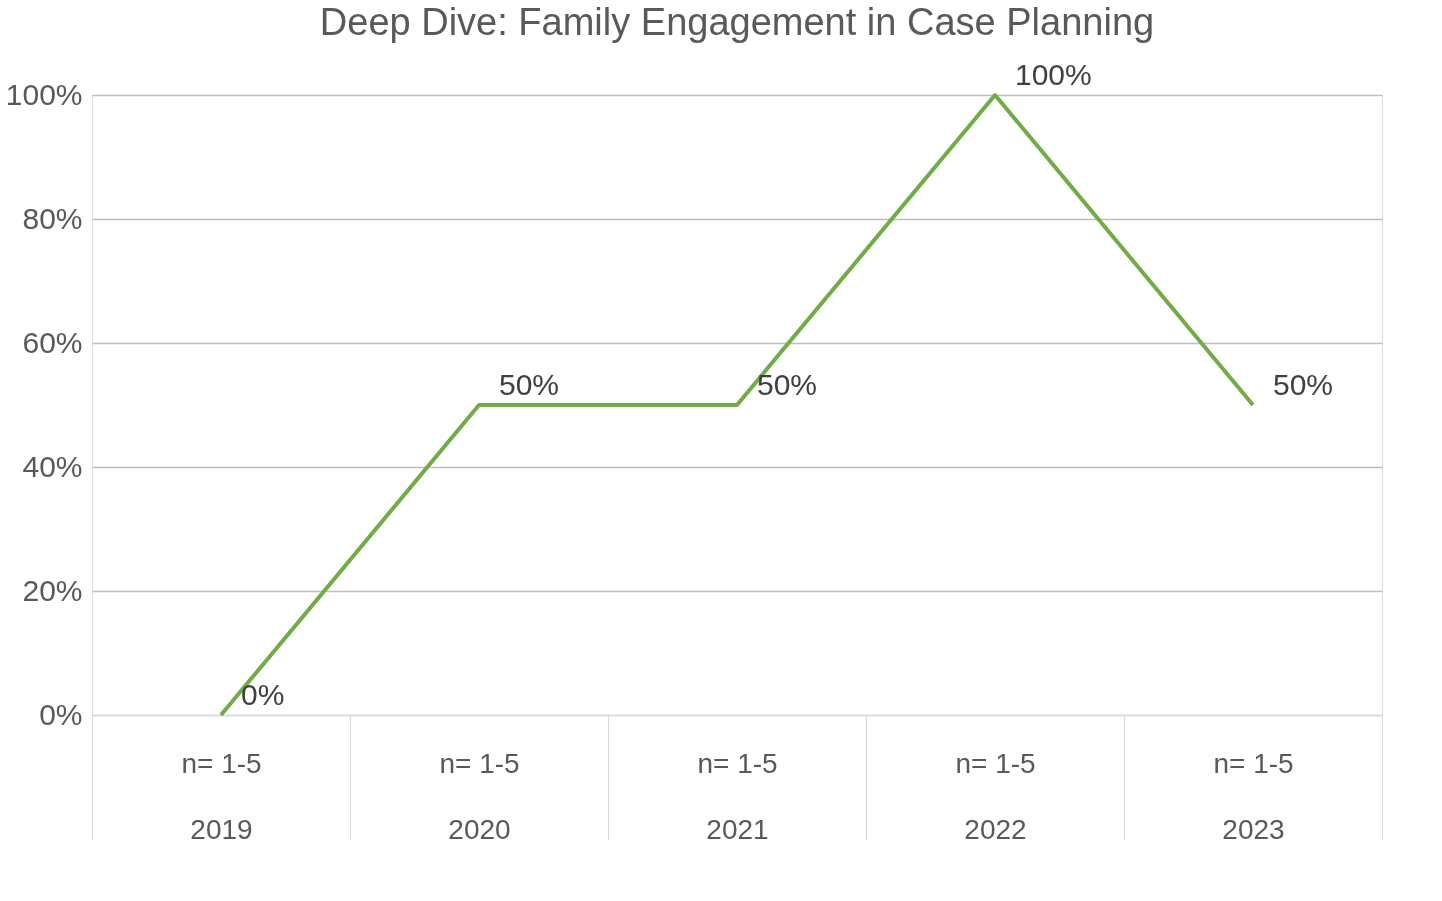 The width and height of the screenshot is (1442, 901). I want to click on category-label: n= 1-5 2022, so click(995, 796).